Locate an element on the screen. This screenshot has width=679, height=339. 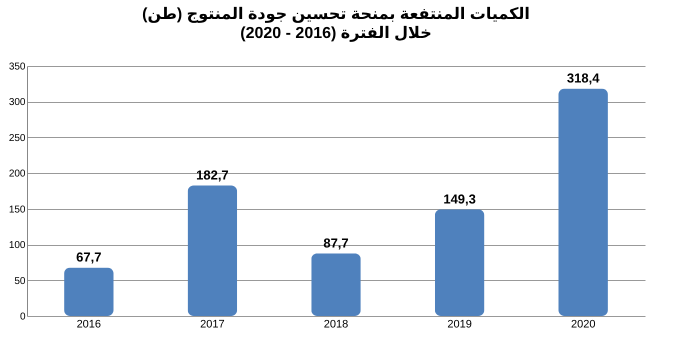
y-tick-label: 100 is located at coordinates (17, 246).